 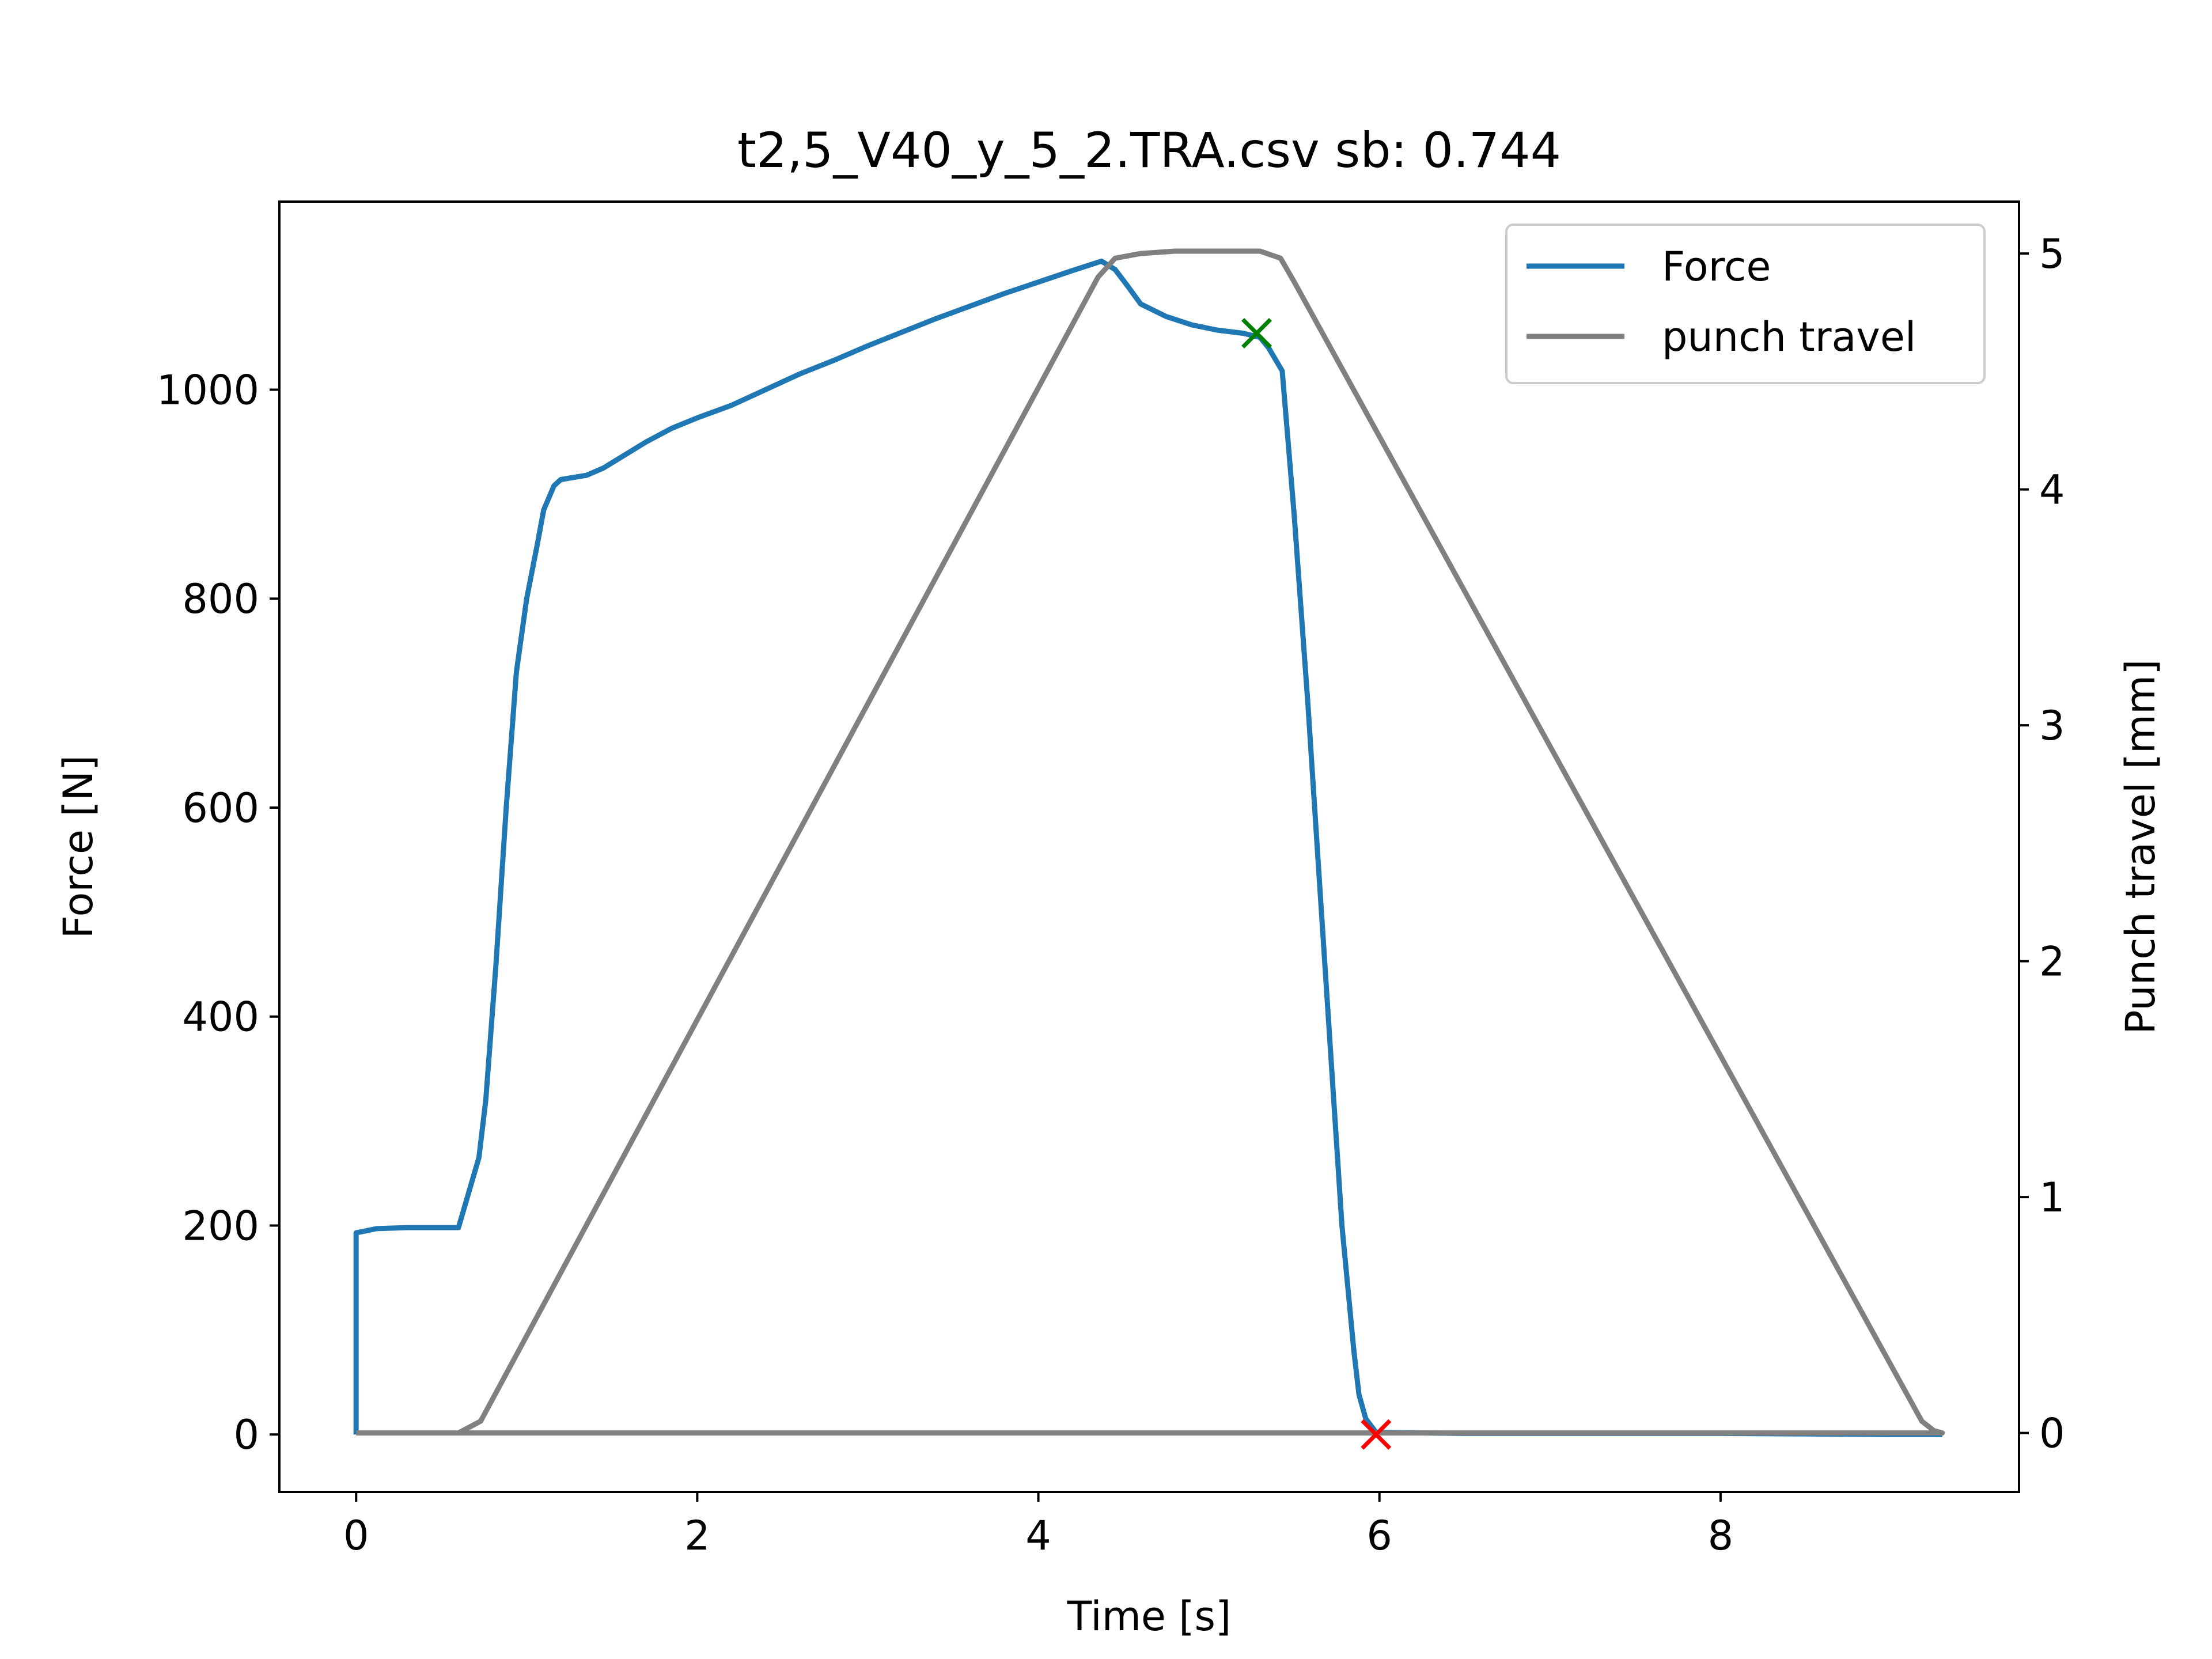 What do you see at coordinates (220, 599) in the screenshot?
I see `y-tick-label: 800` at bounding box center [220, 599].